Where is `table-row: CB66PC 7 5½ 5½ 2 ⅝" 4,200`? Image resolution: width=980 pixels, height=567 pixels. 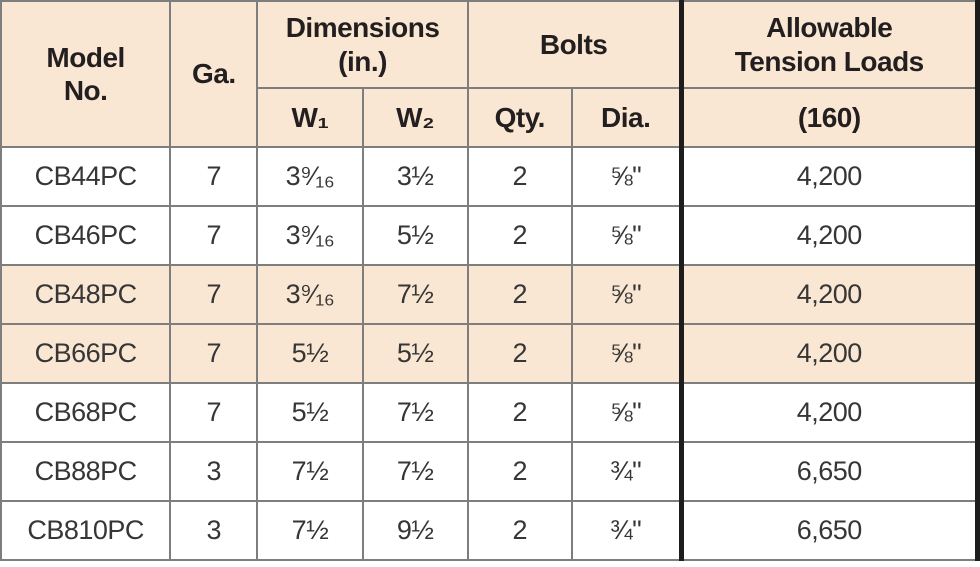 table-row: CB66PC 7 5½ 5½ 2 ⅝" 4,200 is located at coordinates (489, 353).